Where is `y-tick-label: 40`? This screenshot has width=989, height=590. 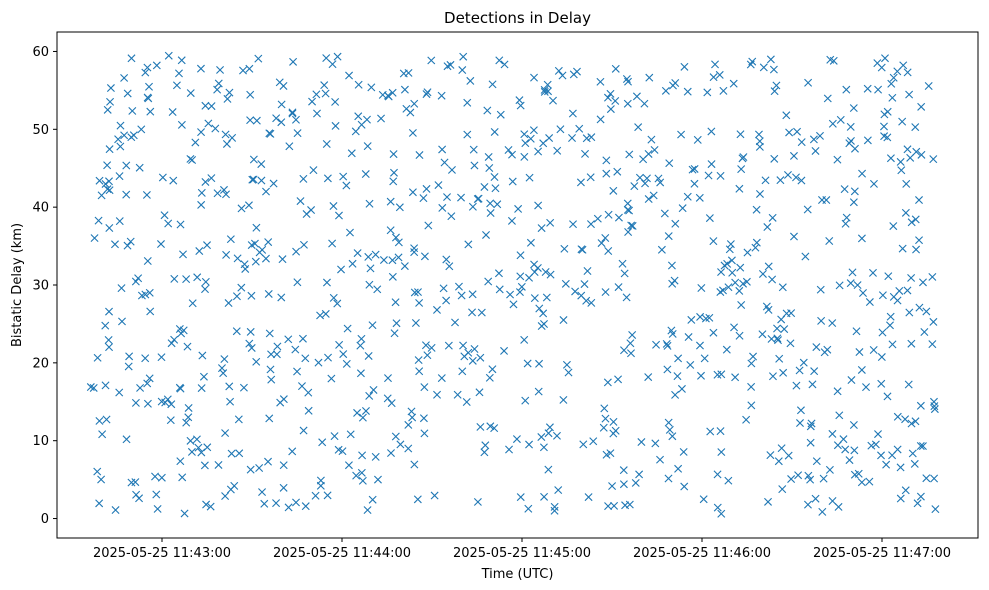
y-tick-label: 40 is located at coordinates (40, 208).